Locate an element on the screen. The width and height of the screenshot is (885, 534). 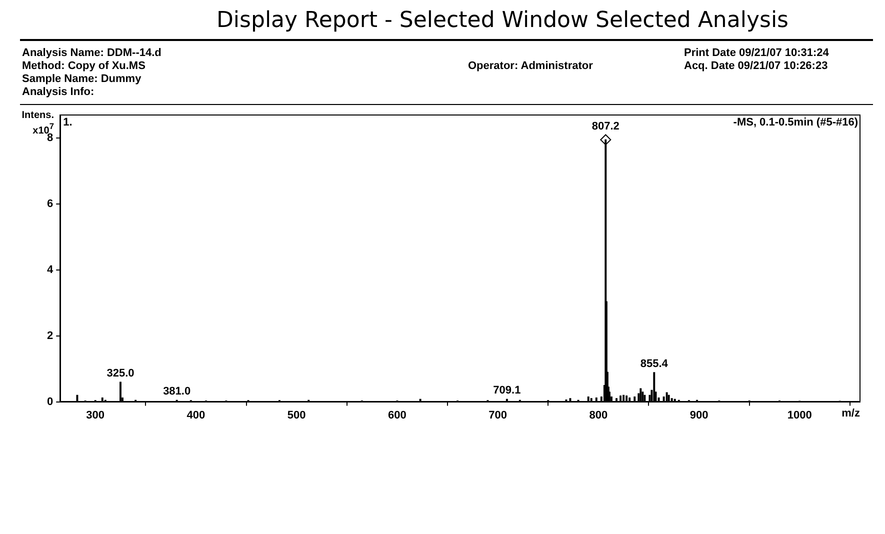
x-tick-label: 600 is located at coordinates (397, 415).